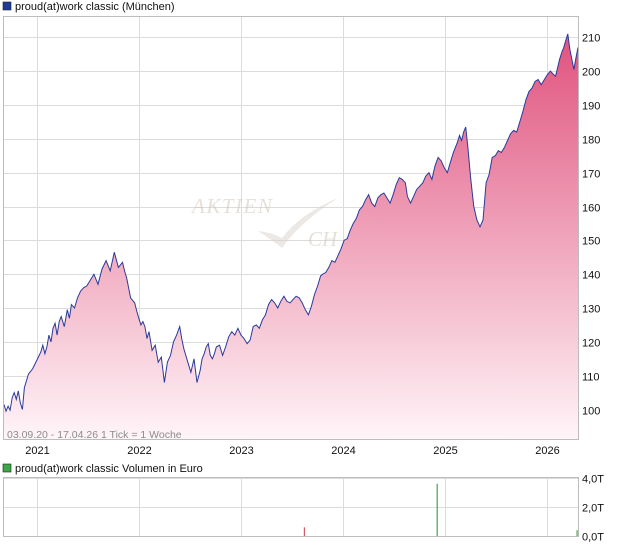 This screenshot has width=620, height=546. What do you see at coordinates (231, 206) in the screenshot?
I see `watermark-text-aktien: AKTIEN` at bounding box center [231, 206].